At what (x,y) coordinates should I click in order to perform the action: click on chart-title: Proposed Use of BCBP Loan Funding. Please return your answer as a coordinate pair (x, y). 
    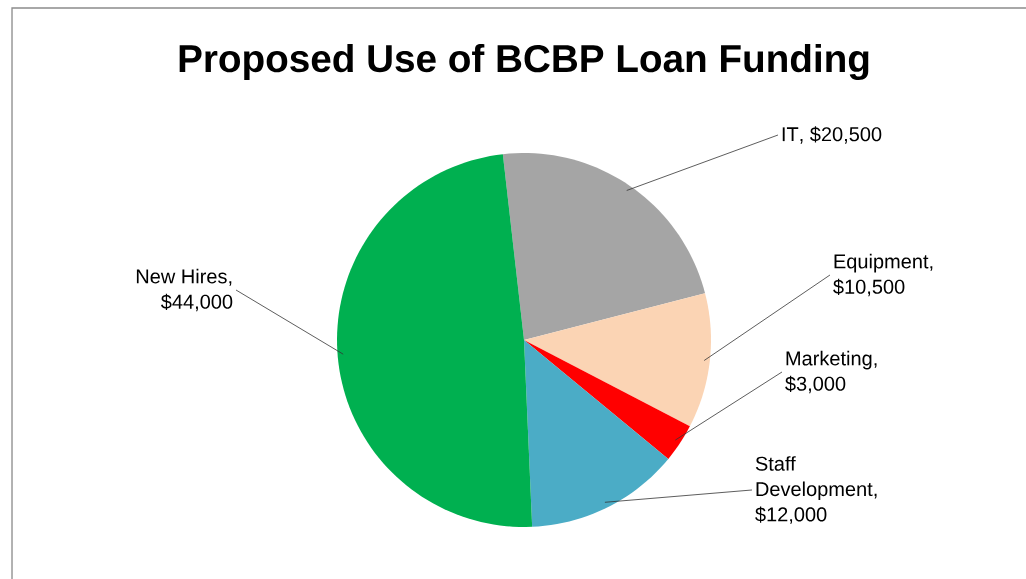
    Looking at the image, I should click on (524, 62).